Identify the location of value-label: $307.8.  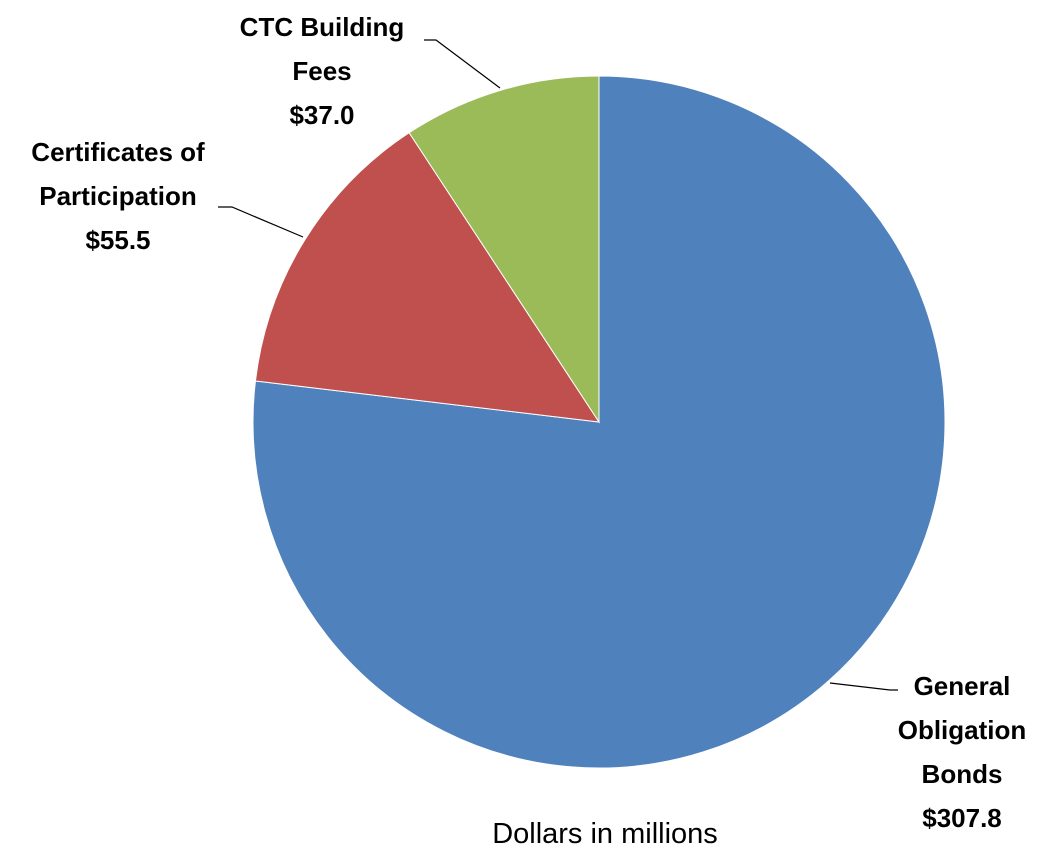
(962, 818).